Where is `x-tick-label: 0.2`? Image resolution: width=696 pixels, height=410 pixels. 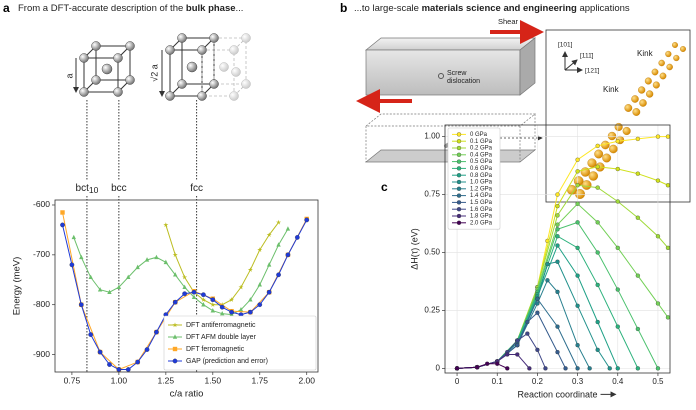 x-tick-label: 0.2 is located at coordinates (538, 381).